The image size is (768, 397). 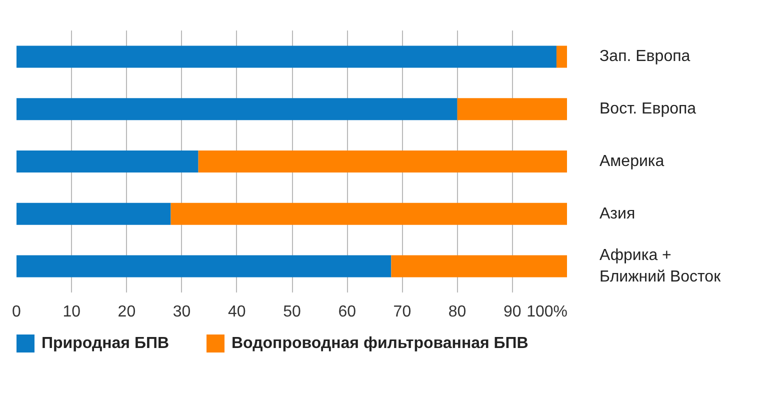 I want to click on y-tick-label: Зап. Европа, so click(x=645, y=57).